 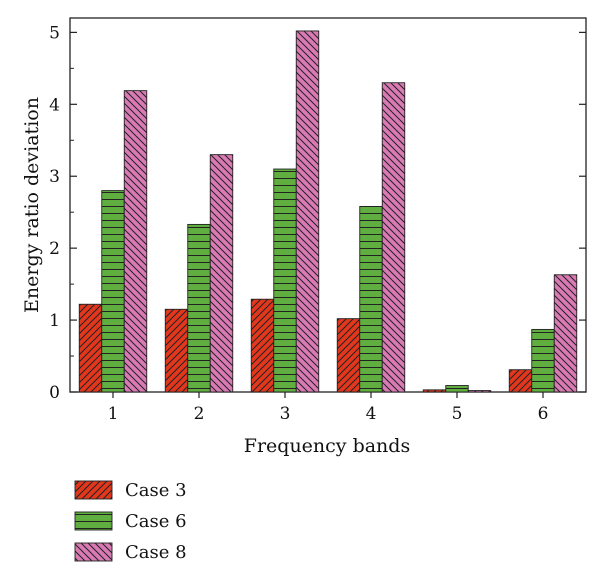 What do you see at coordinates (543, 414) in the screenshot?
I see `x-tick-label: 6` at bounding box center [543, 414].